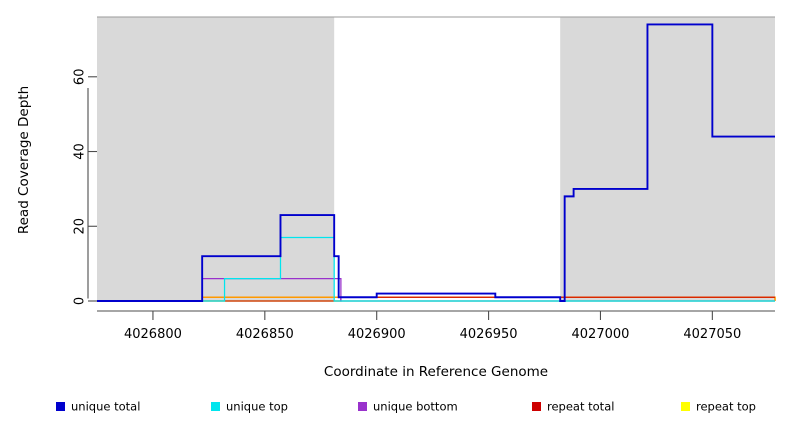 Image resolution: width=792 pixels, height=432 pixels. I want to click on legend-swatch-repeat-total, so click(536, 406).